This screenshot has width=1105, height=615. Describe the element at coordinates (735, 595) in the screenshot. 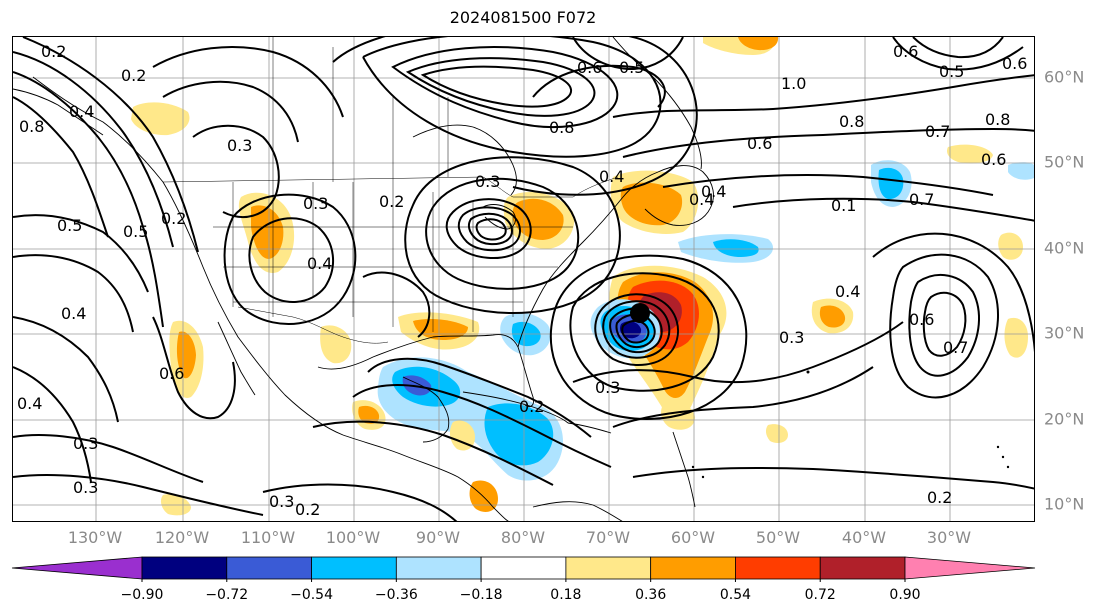

I see `colorbar-tick-label: 0.54` at that location.